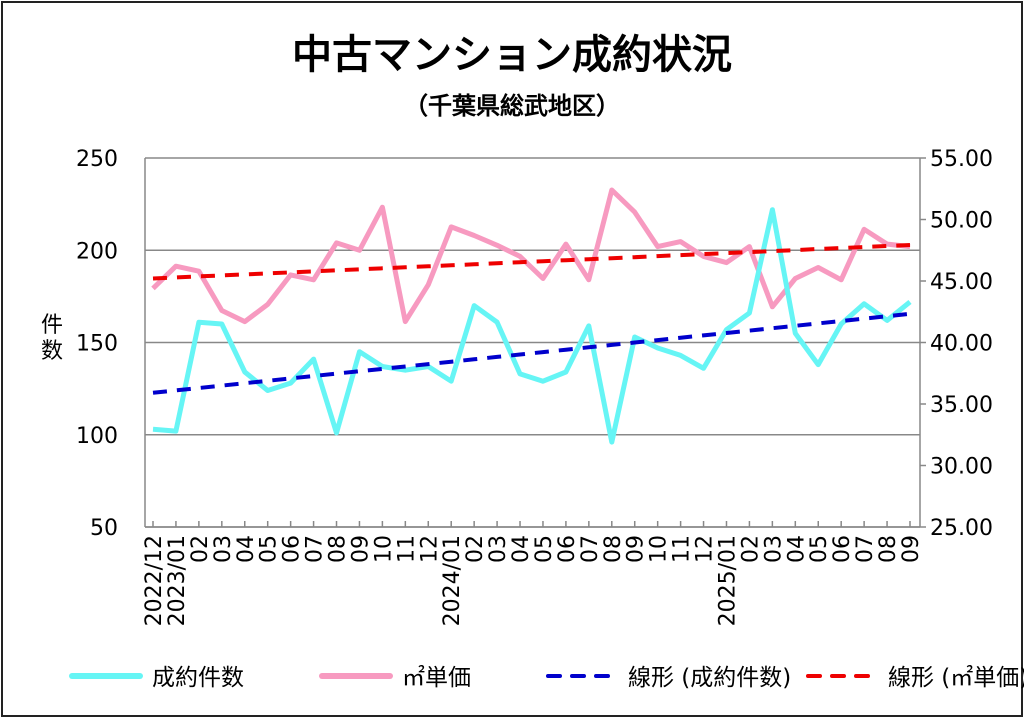  What do you see at coordinates (97, 344) in the screenshot?
I see `y-left-tick-label: 150` at bounding box center [97, 344].